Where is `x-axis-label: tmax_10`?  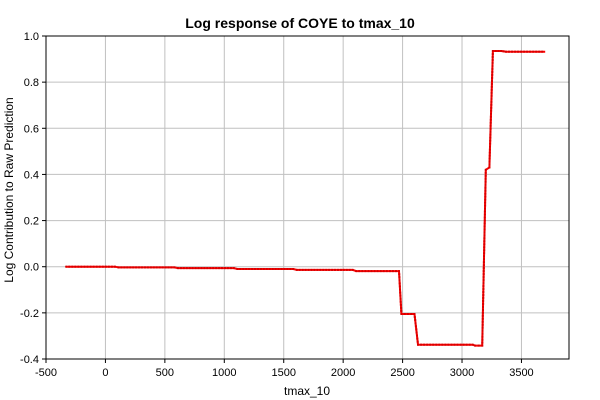
x-axis-label: tmax_10 is located at coordinates (307, 391).